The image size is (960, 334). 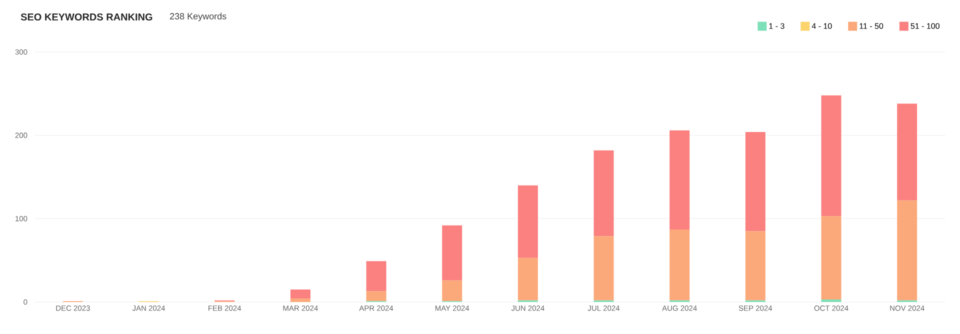 What do you see at coordinates (822, 26) in the screenshot?
I see `legend-label: 4 - 10` at bounding box center [822, 26].